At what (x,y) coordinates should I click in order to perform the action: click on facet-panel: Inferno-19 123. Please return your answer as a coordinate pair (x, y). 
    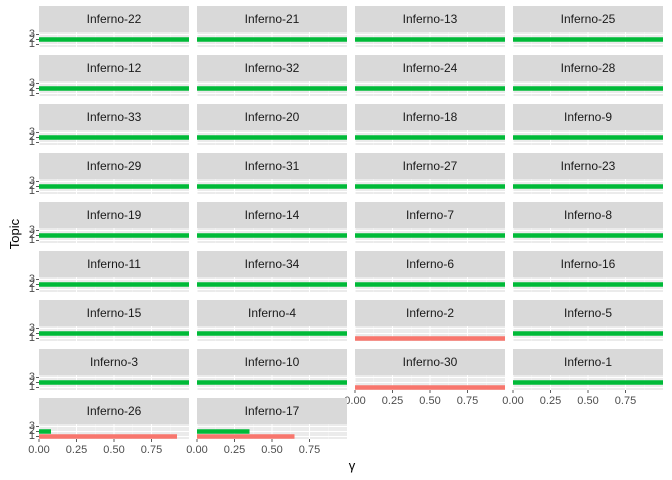
    Looking at the image, I should click on (109, 224).